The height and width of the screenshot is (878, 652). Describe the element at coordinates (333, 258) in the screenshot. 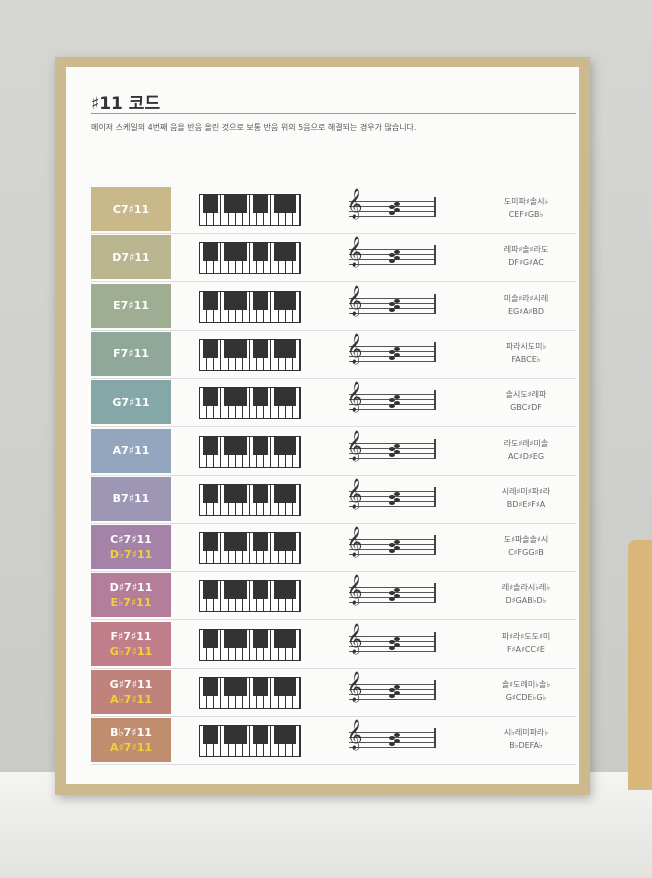

I see `chord-row: D7♯11 𝄞 레파♯솔♯라도 DF♯G♯AC` at that location.